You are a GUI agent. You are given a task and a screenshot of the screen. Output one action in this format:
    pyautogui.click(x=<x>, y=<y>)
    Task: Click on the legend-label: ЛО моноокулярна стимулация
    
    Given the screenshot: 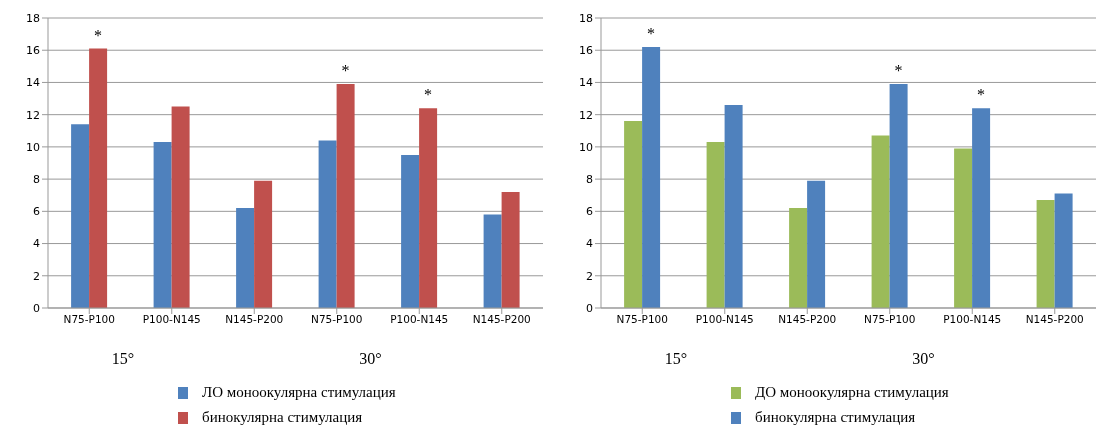 What is the action you would take?
    pyautogui.click(x=299, y=392)
    